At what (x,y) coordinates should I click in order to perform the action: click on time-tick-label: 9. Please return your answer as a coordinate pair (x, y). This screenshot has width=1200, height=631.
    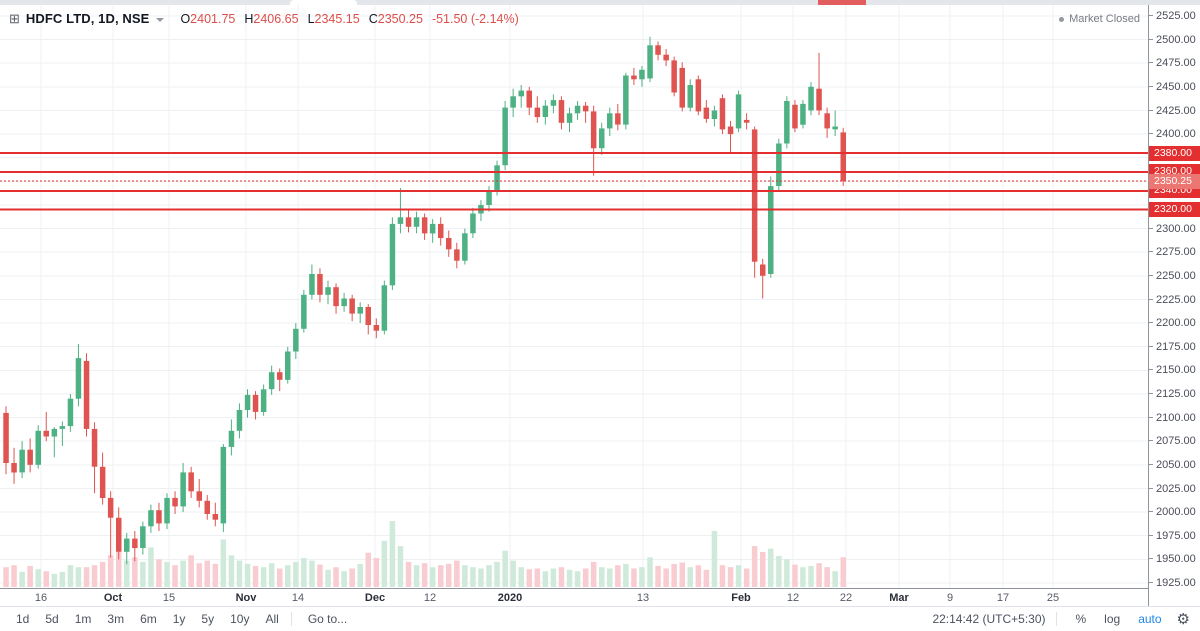
    Looking at the image, I should click on (950, 598).